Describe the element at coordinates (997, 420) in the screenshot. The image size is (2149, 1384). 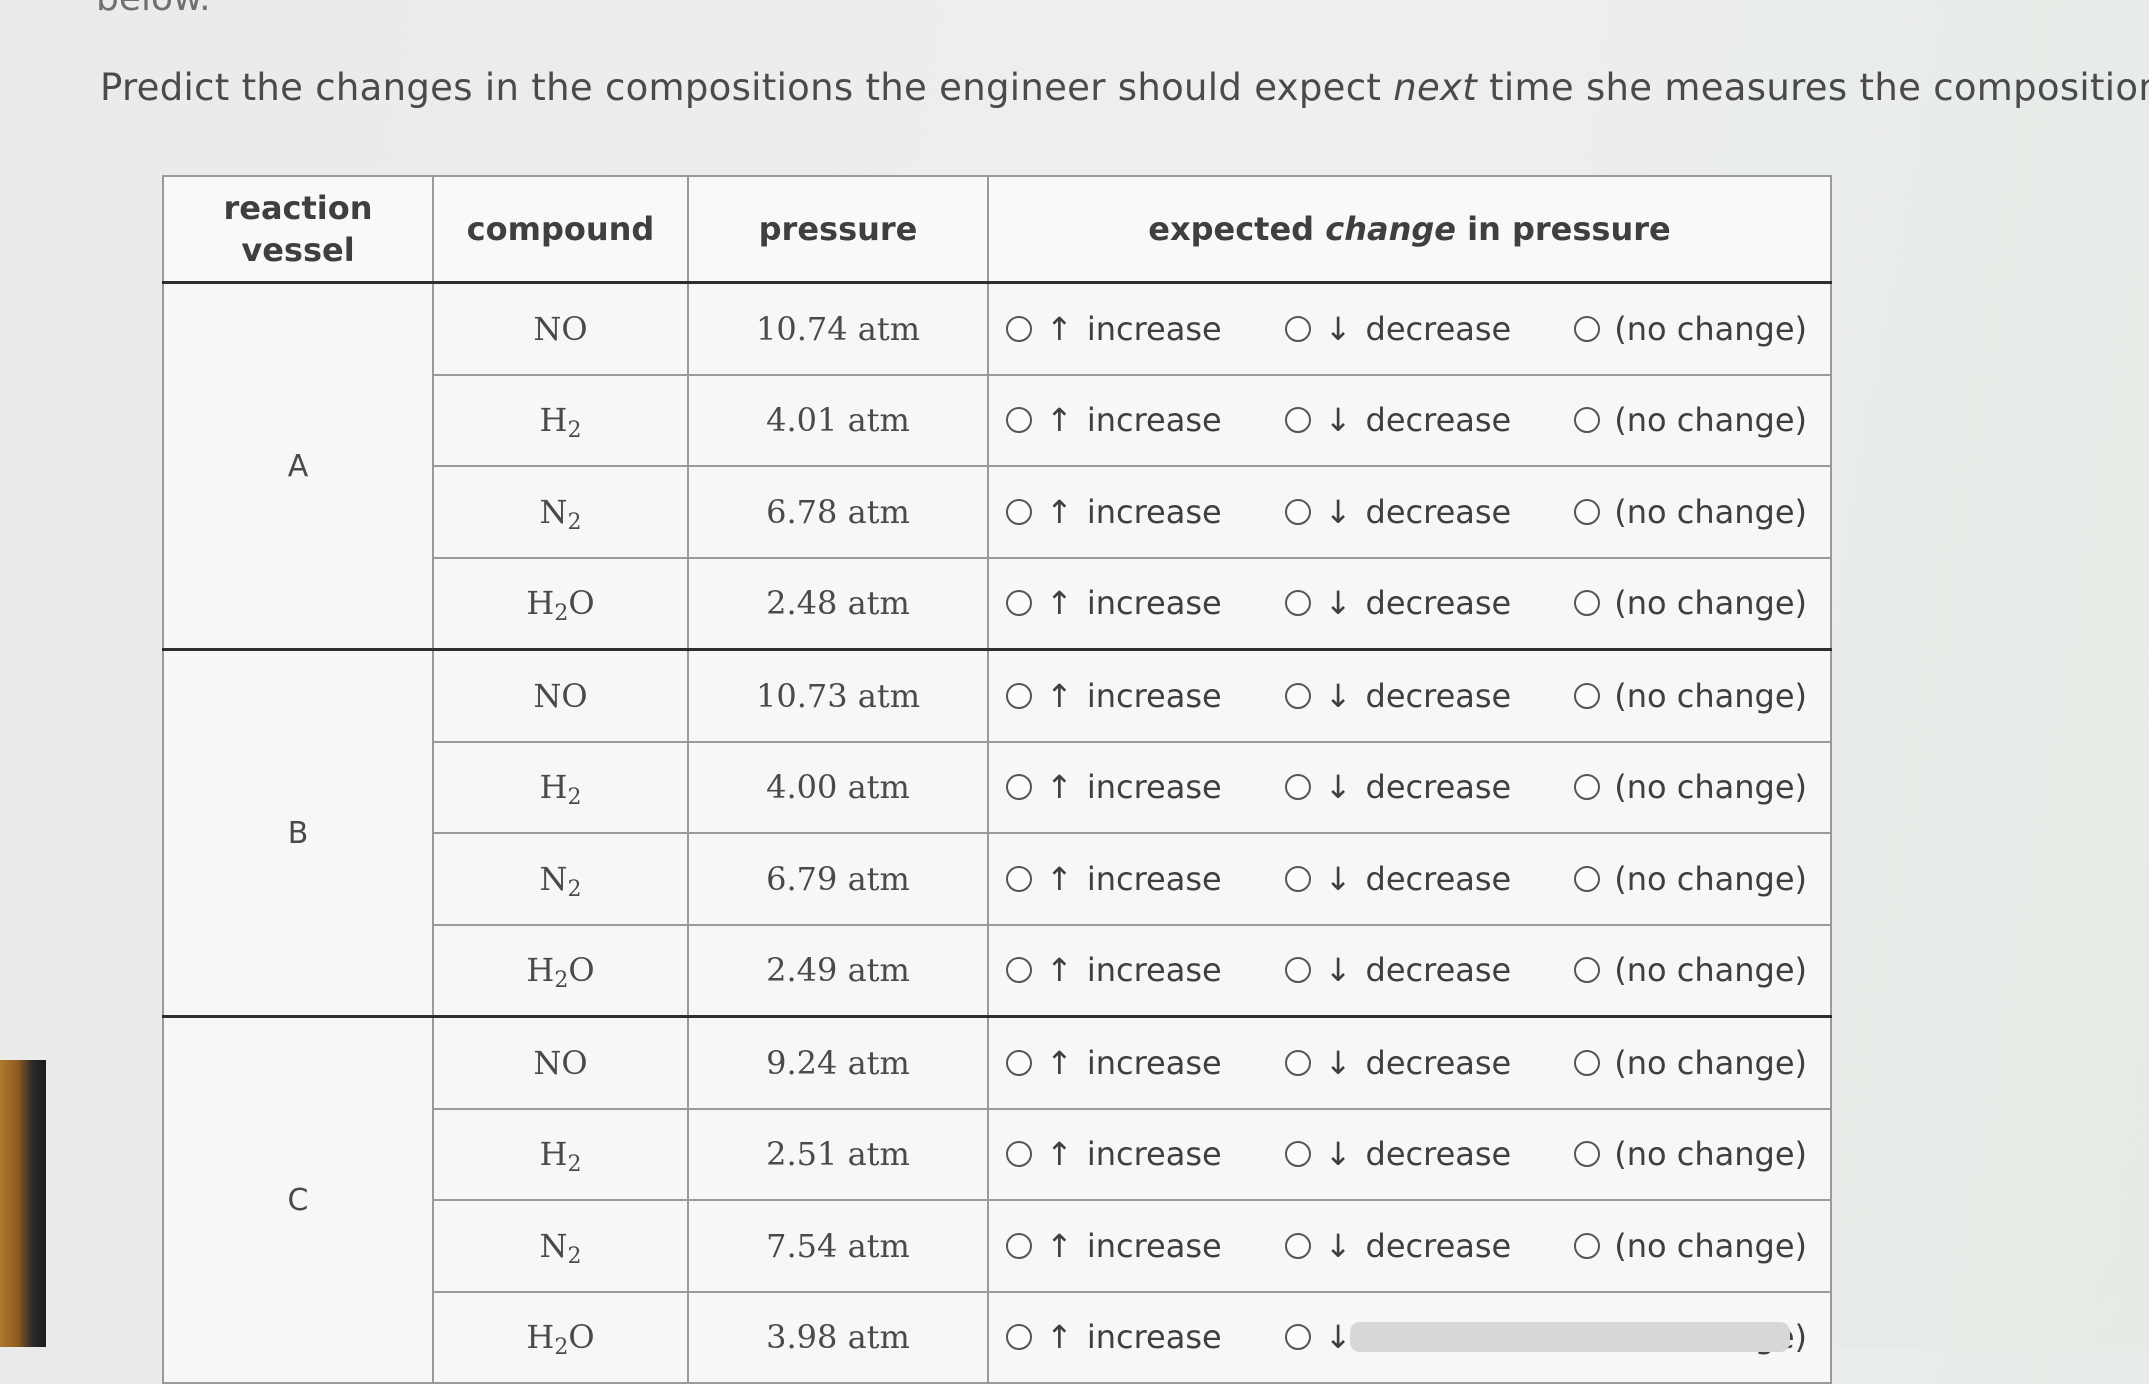
I see `table-row: H2 4.01 atm ↑ increase ↓ decrease (no change)` at that location.